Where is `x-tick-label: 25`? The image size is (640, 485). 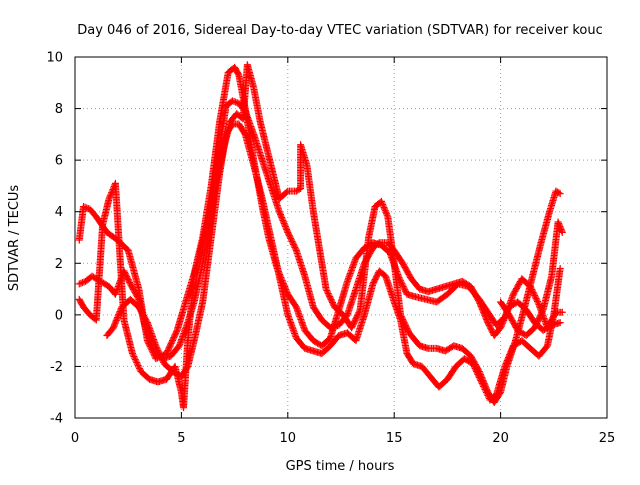
x-tick-label: 25 is located at coordinates (607, 438).